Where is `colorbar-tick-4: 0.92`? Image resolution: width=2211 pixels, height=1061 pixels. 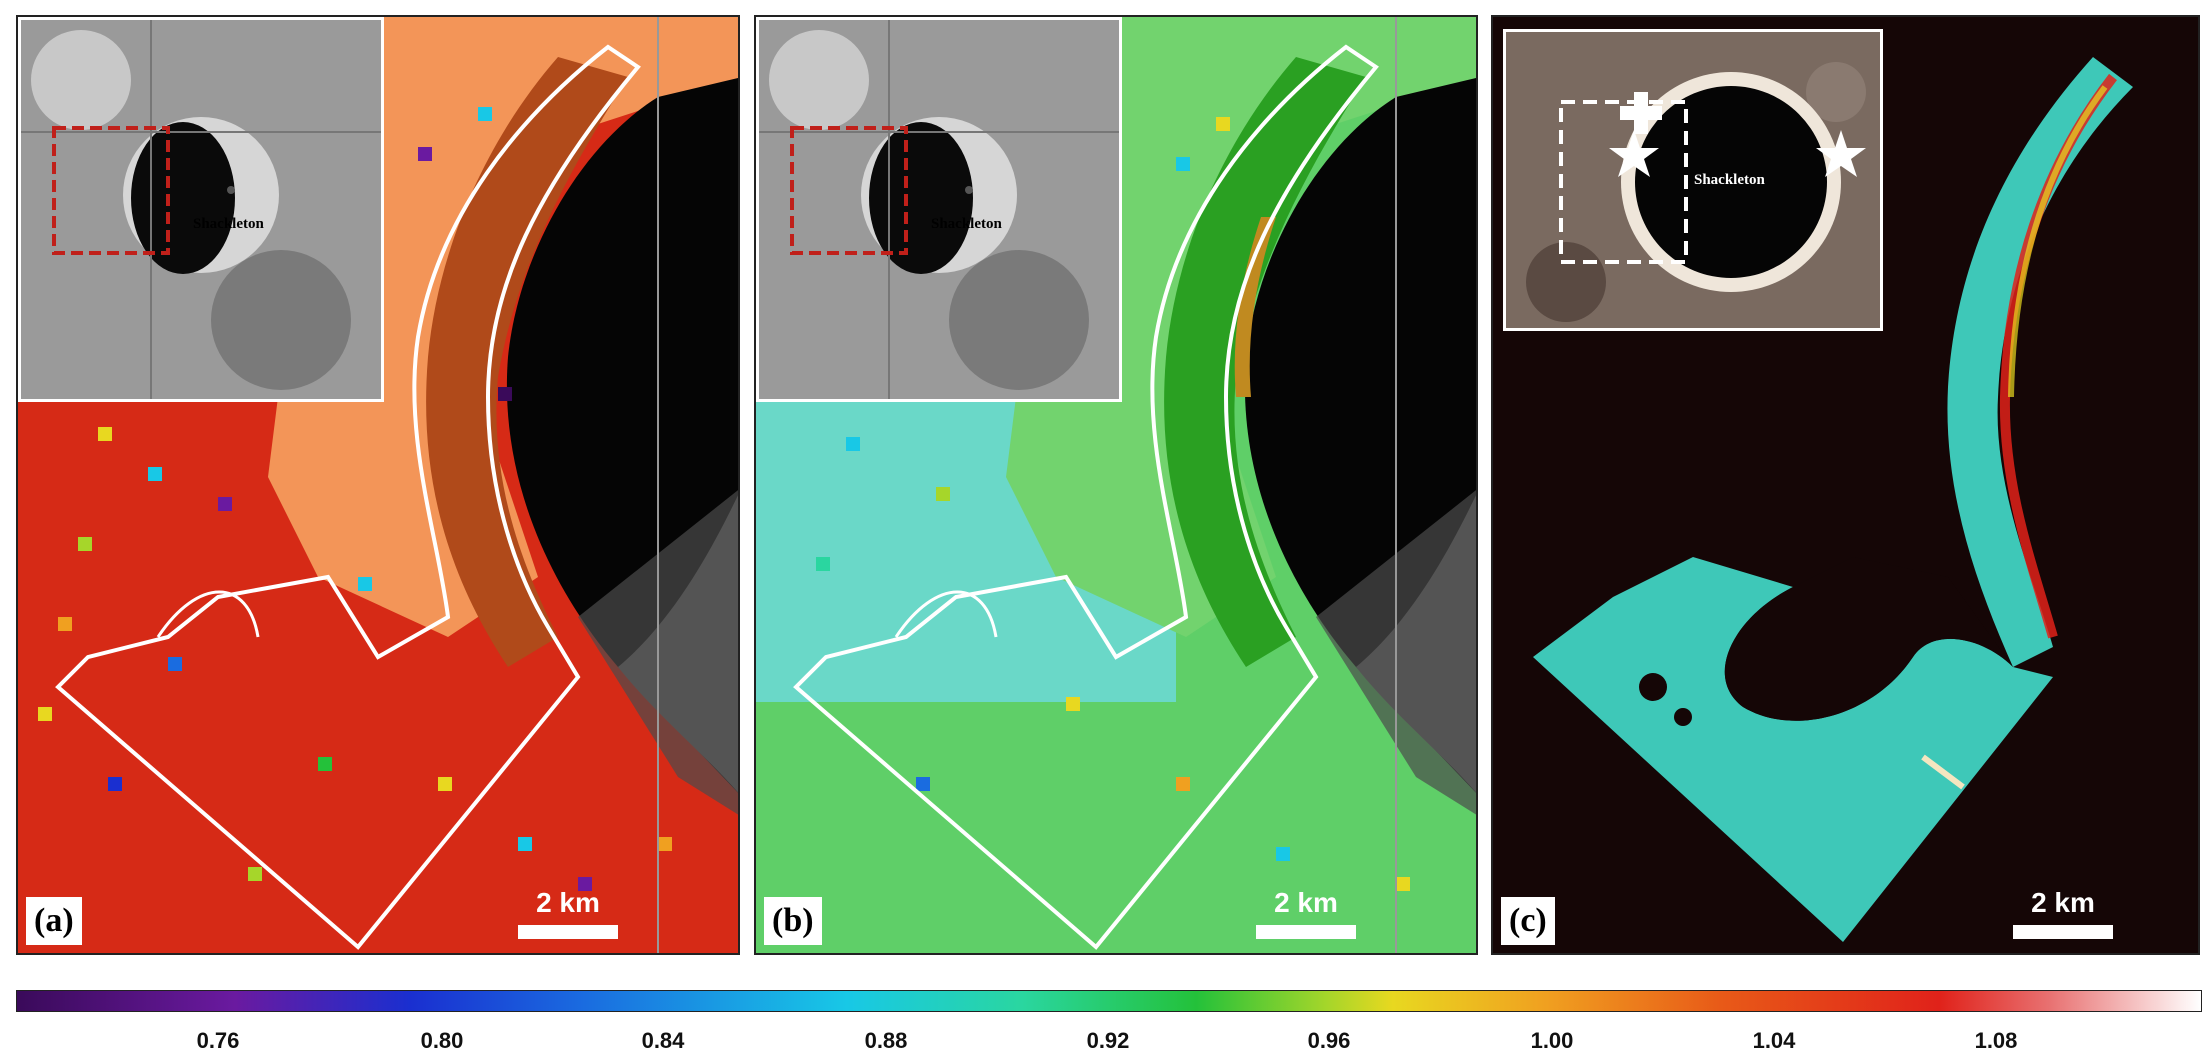
colorbar-tick-4: 0.92 is located at coordinates (1108, 1040).